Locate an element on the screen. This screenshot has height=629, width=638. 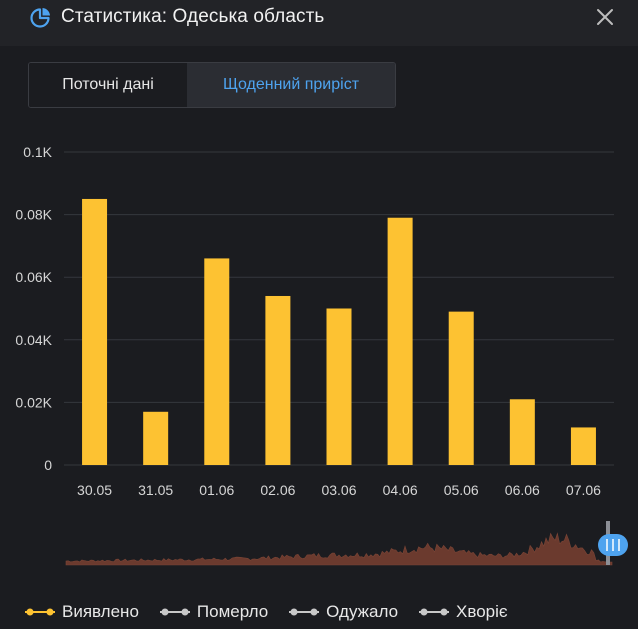
x-tick-label: 01.06 is located at coordinates (216, 490).